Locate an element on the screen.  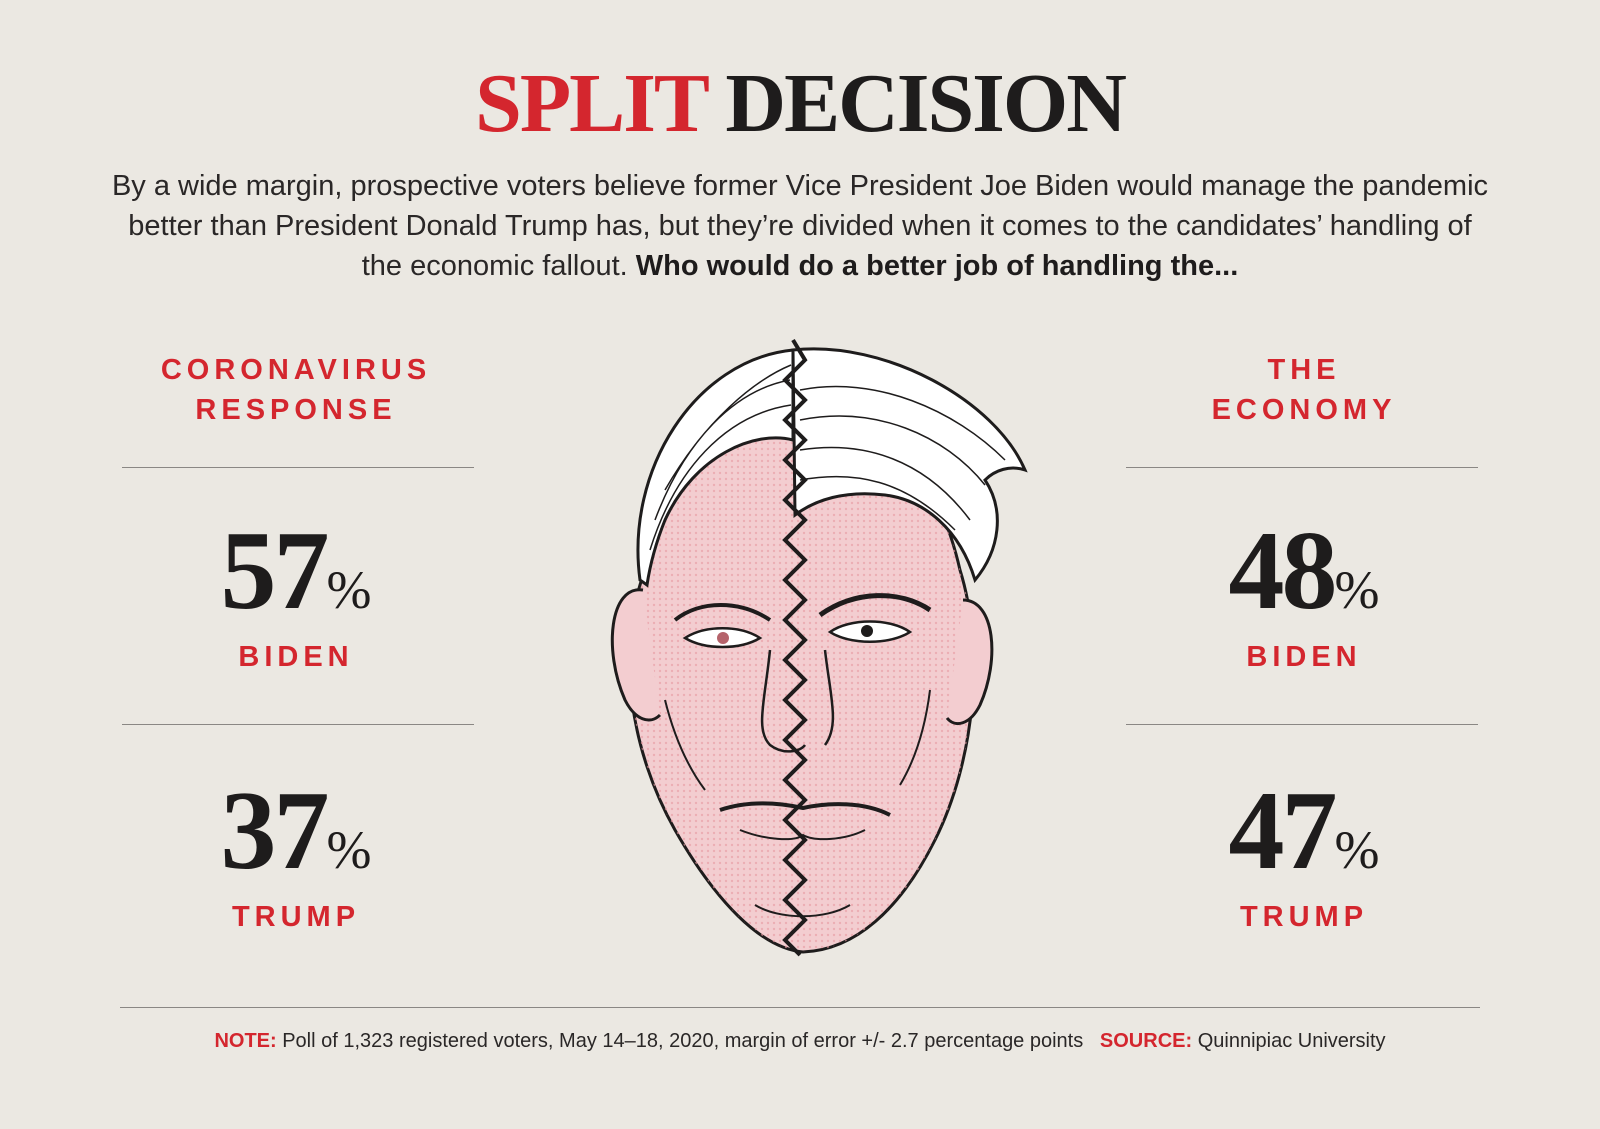
title-decision: DECISION is located at coordinates (925, 103).